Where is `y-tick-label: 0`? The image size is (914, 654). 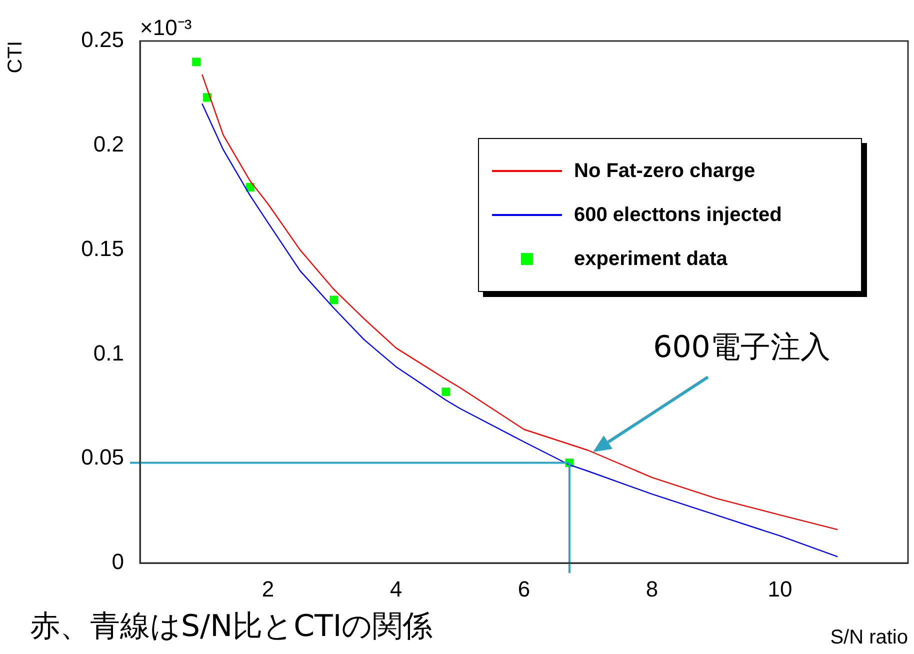
y-tick-label: 0 is located at coordinates (118, 561).